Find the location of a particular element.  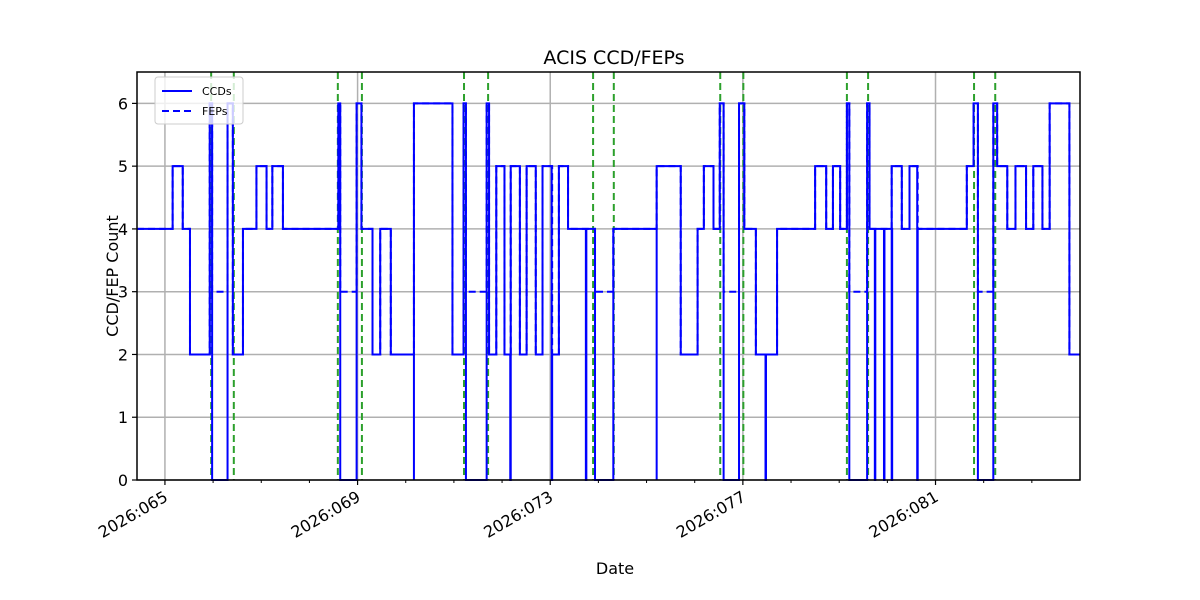

y-tick-label: 0 is located at coordinates (123, 480).